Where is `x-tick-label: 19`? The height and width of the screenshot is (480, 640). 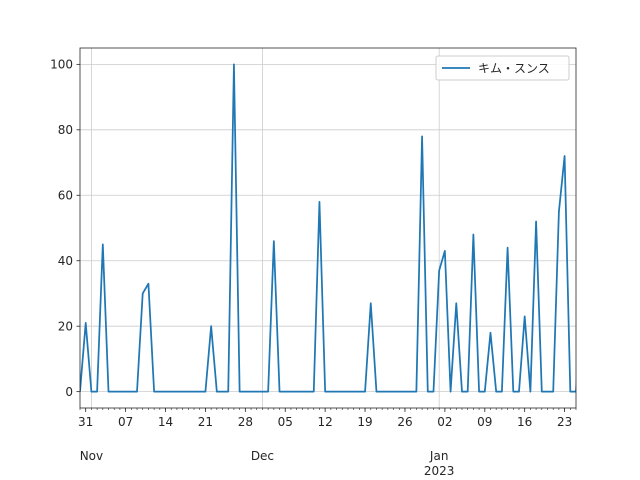
x-tick-label: 19 is located at coordinates (364, 422).